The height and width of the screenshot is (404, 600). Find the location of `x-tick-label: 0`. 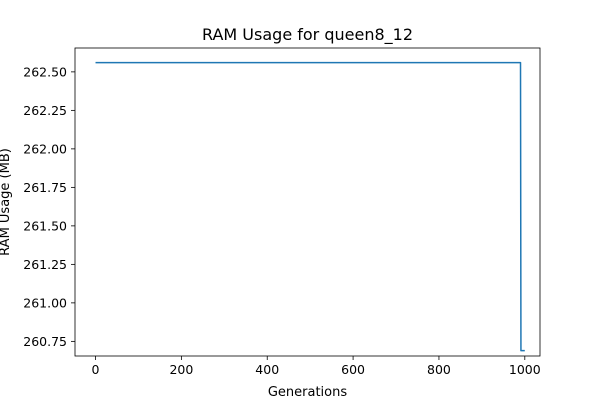

x-tick-label: 0 is located at coordinates (96, 369).